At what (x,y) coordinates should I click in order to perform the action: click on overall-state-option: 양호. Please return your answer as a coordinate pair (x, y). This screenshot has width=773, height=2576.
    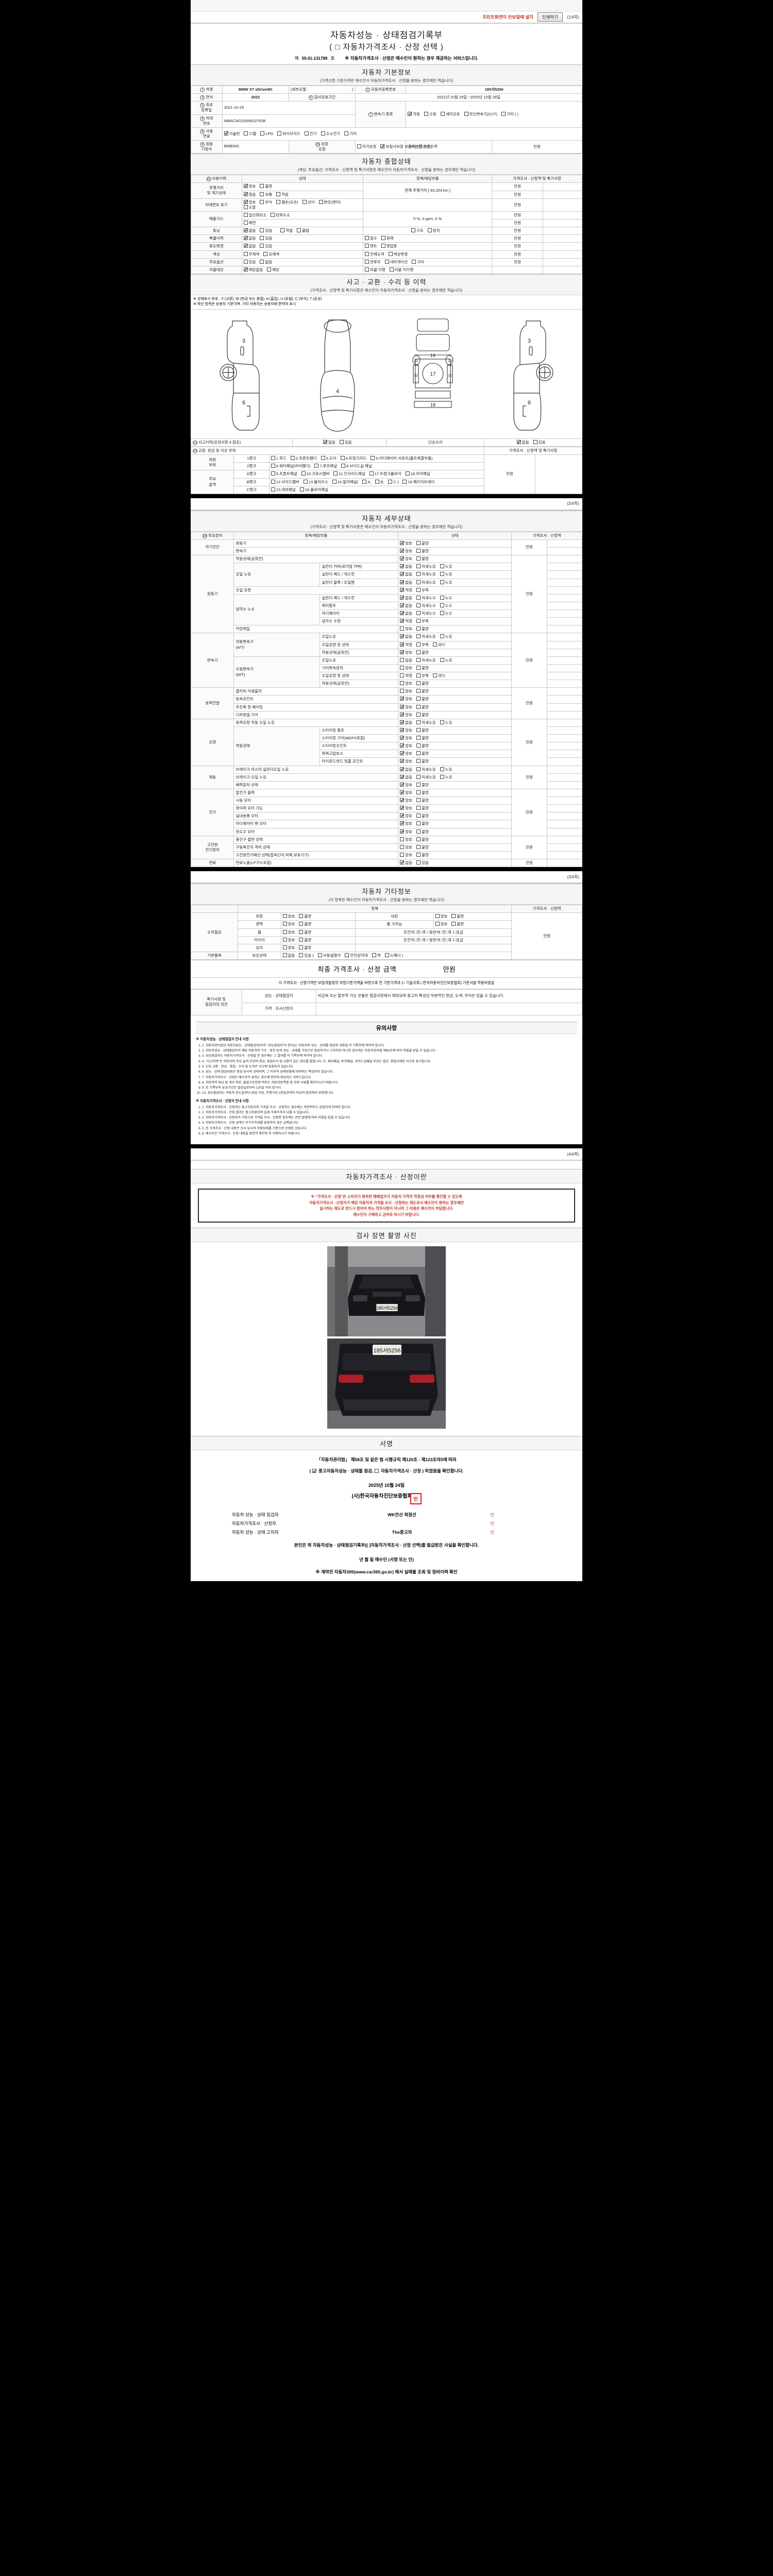
    Looking at the image, I should click on (249, 186).